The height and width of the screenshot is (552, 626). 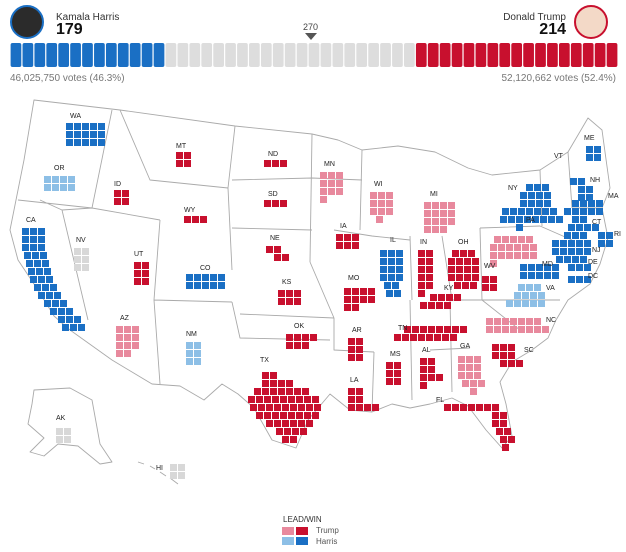 I want to click on state-nm, so click(x=193, y=353).